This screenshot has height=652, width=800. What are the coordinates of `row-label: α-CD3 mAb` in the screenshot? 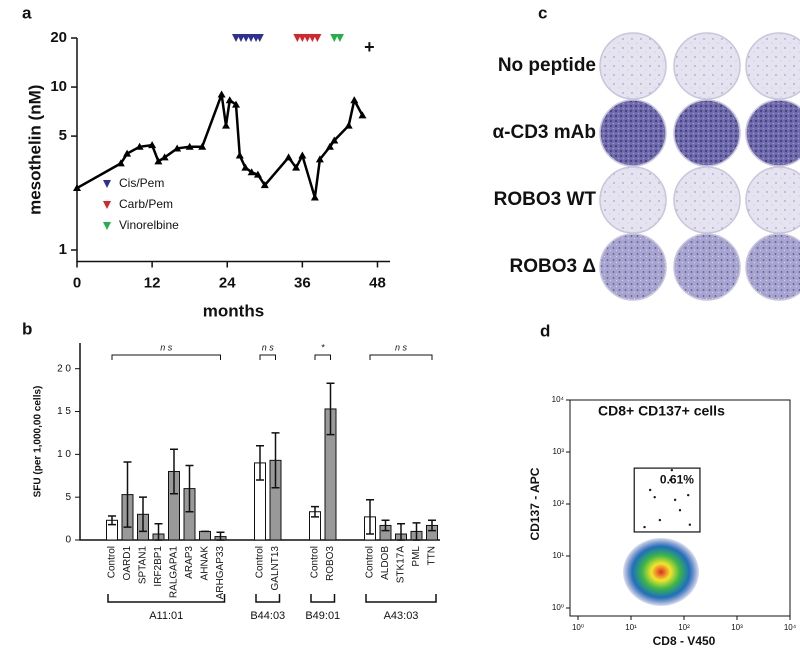 It's located at (544, 132).